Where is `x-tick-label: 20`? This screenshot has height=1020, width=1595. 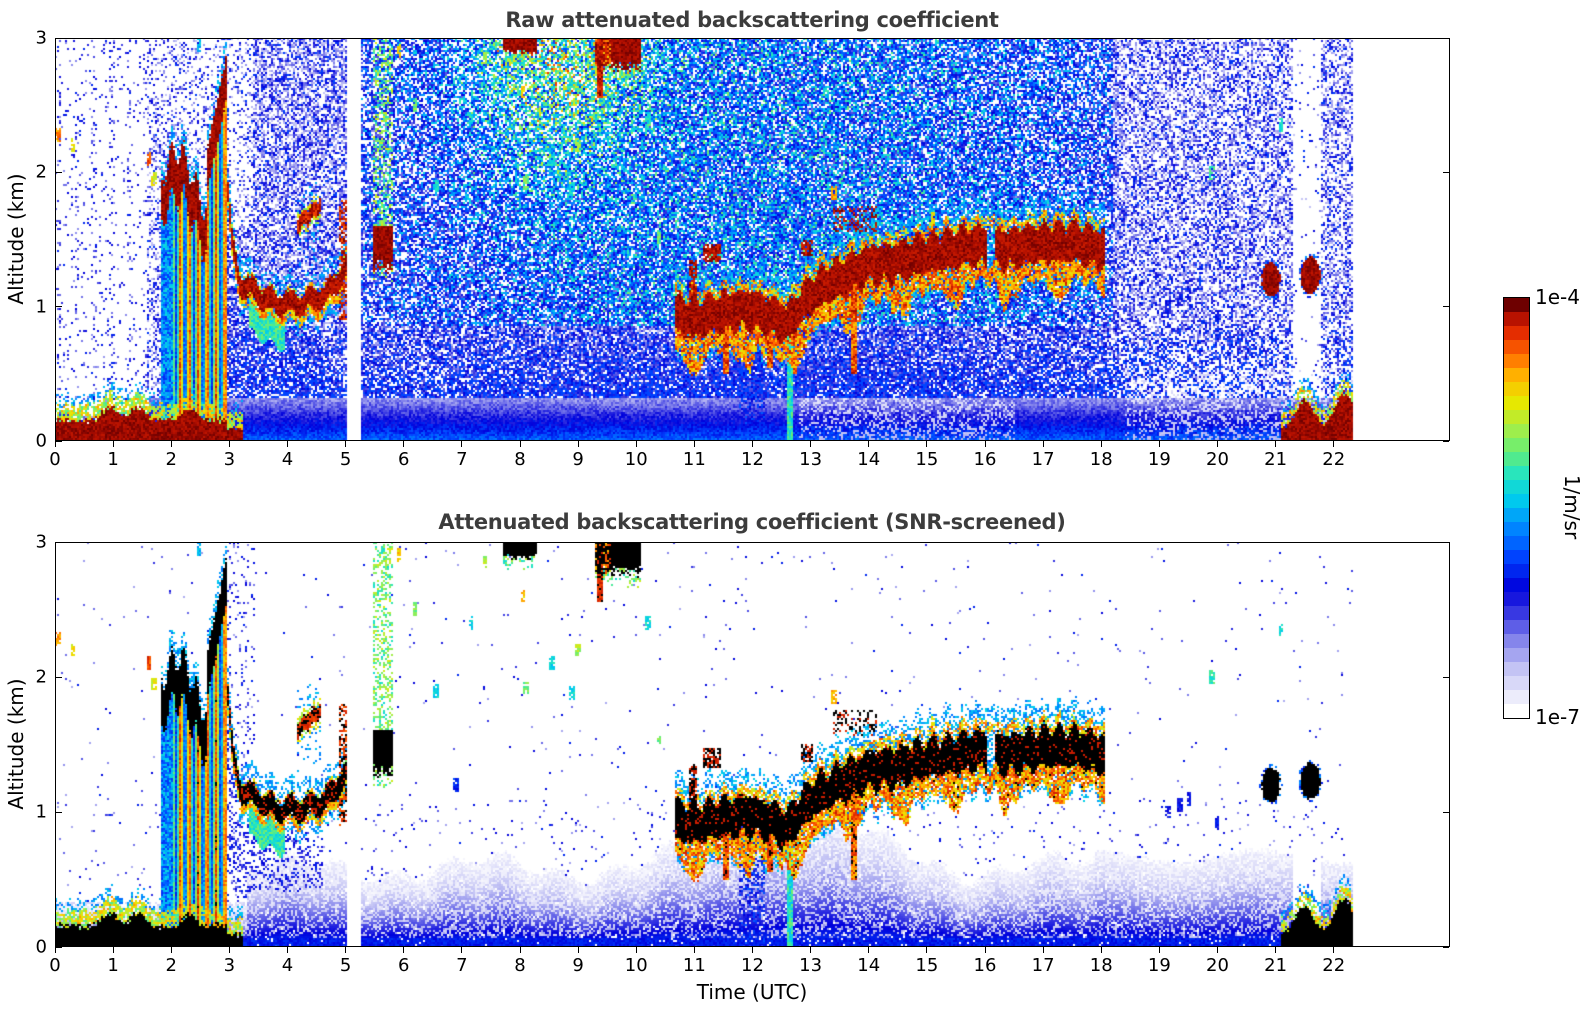
x-tick-label: 20 is located at coordinates (1217, 965).